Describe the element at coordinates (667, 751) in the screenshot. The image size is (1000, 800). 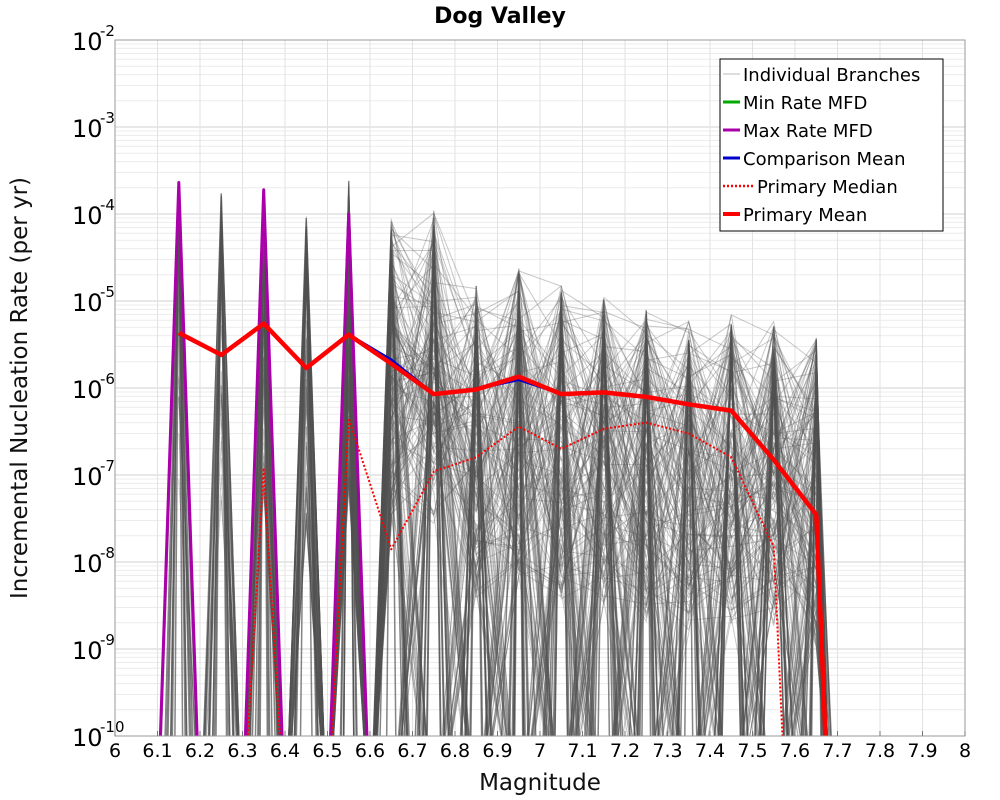
I see `x-tick-label: 7.3` at that location.